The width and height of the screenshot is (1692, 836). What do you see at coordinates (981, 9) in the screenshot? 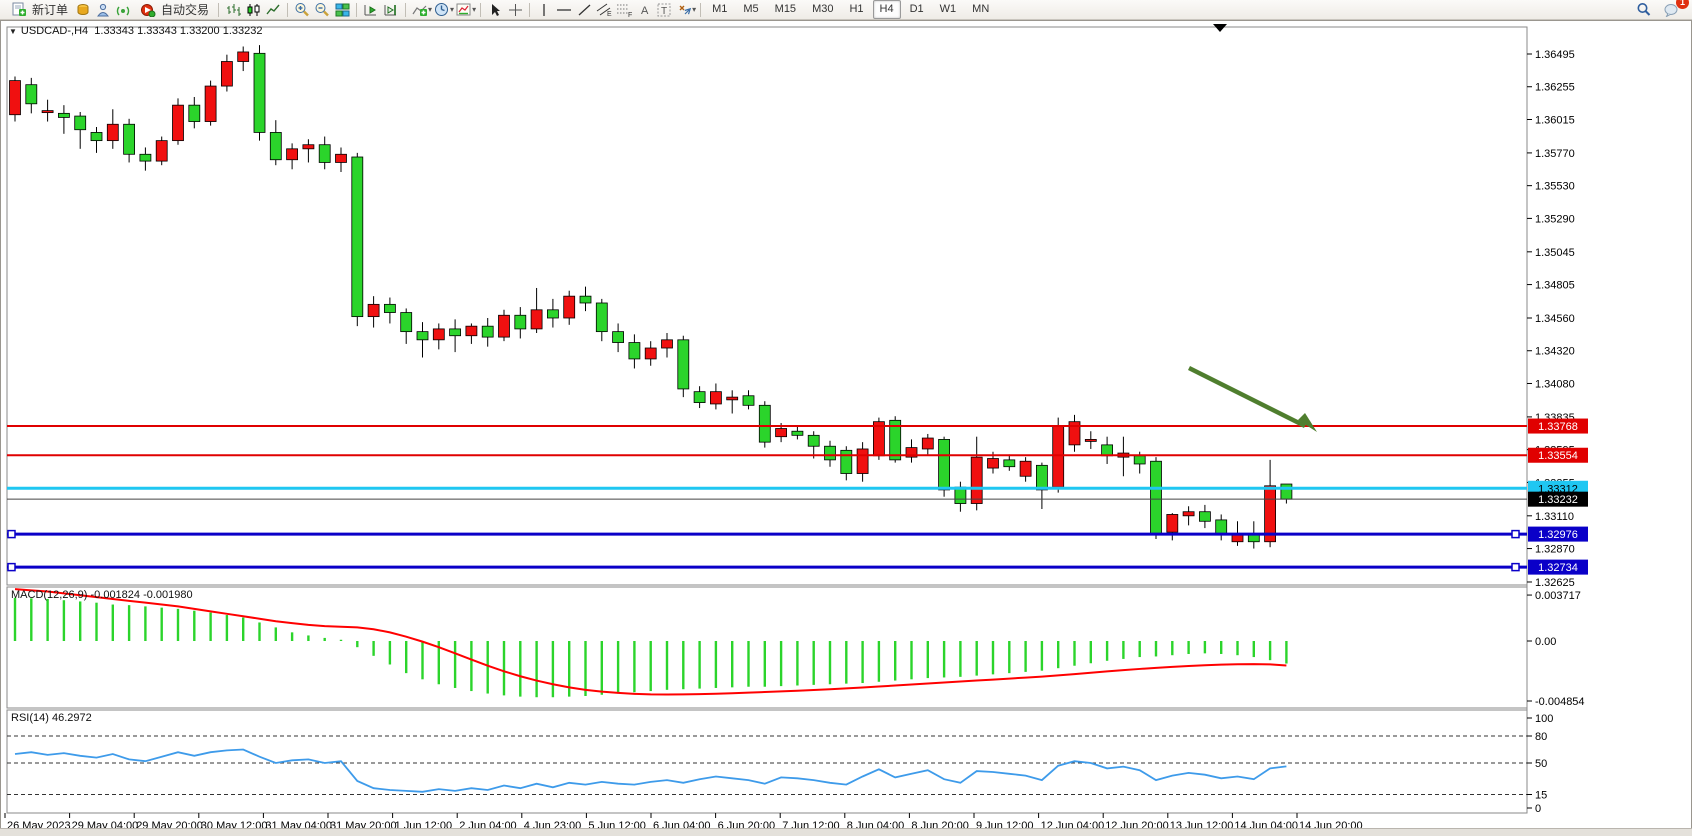
I see `timeframe-button-mn: MN` at bounding box center [981, 9].